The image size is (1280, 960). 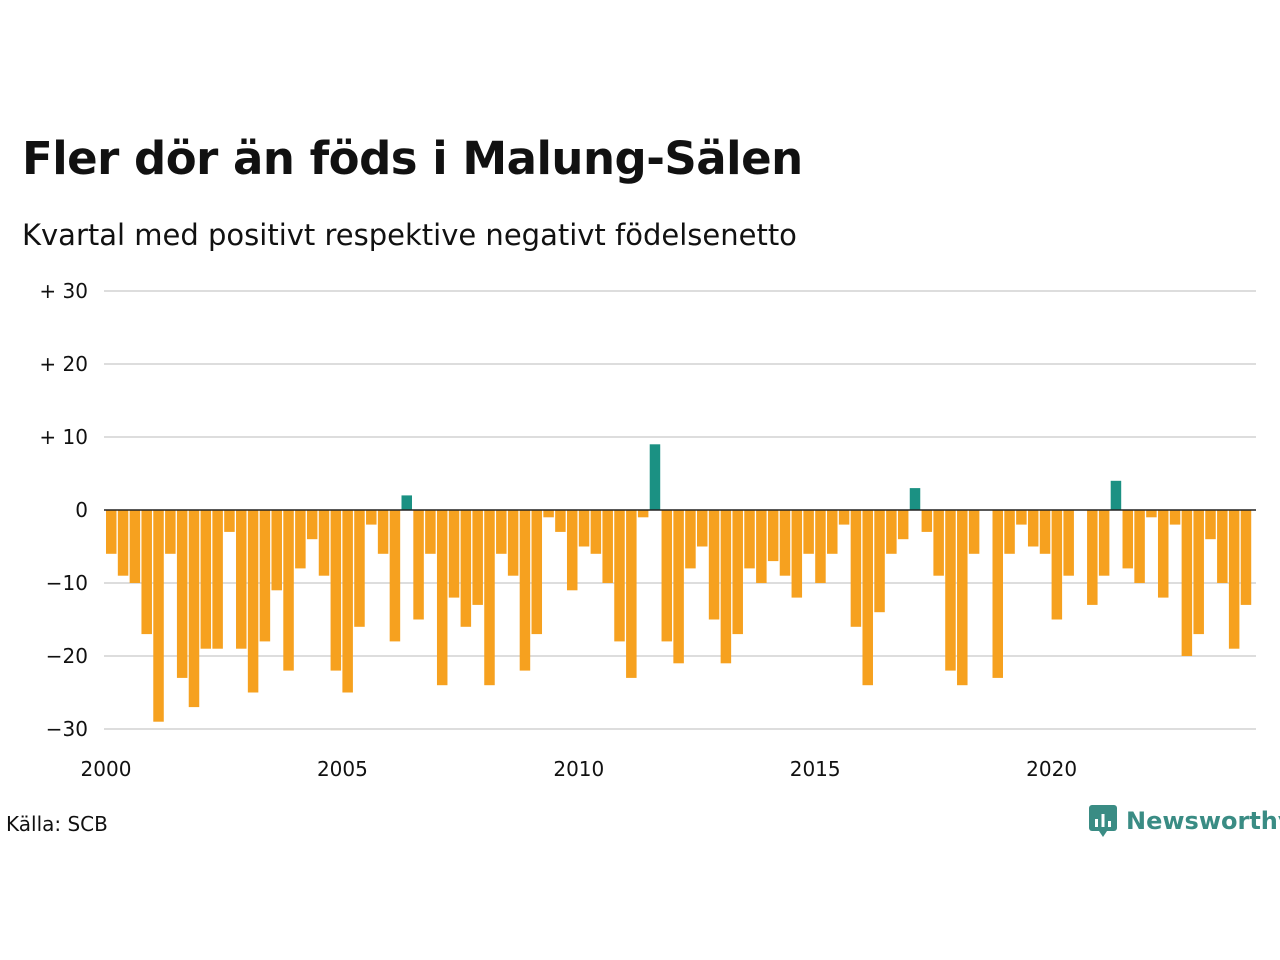 What do you see at coordinates (57, 824) in the screenshot?
I see `source-label: Källa: SCB` at bounding box center [57, 824].